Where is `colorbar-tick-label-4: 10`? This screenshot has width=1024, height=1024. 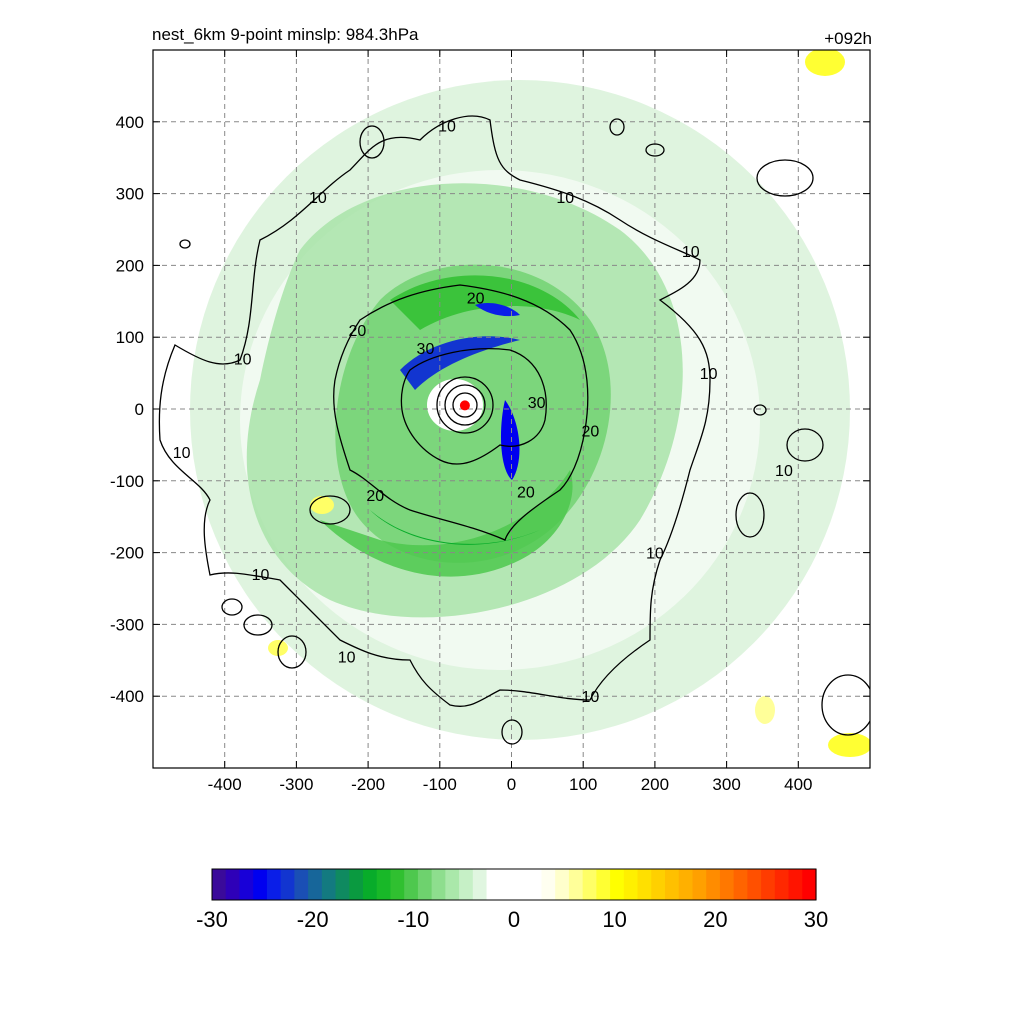
colorbar-tick-label-4: 10 is located at coordinates (614, 919).